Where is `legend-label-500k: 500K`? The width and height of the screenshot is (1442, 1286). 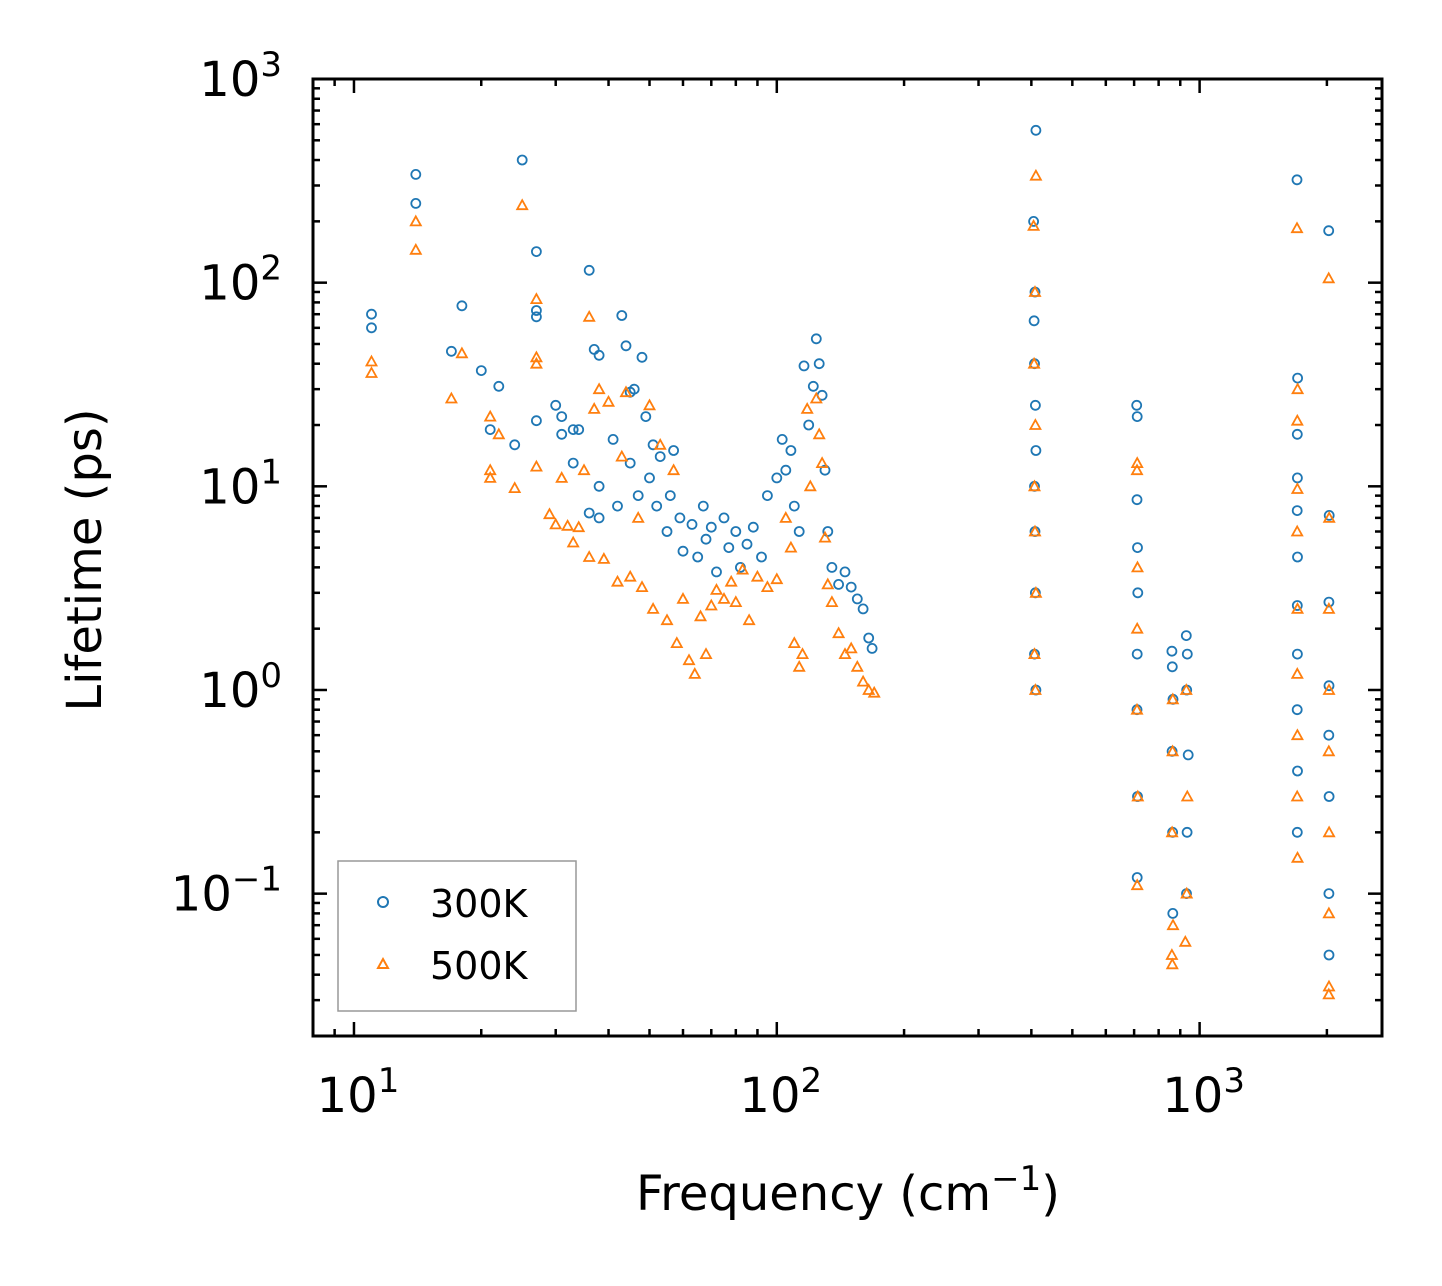
legend-label-500k: 500K is located at coordinates (479, 966).